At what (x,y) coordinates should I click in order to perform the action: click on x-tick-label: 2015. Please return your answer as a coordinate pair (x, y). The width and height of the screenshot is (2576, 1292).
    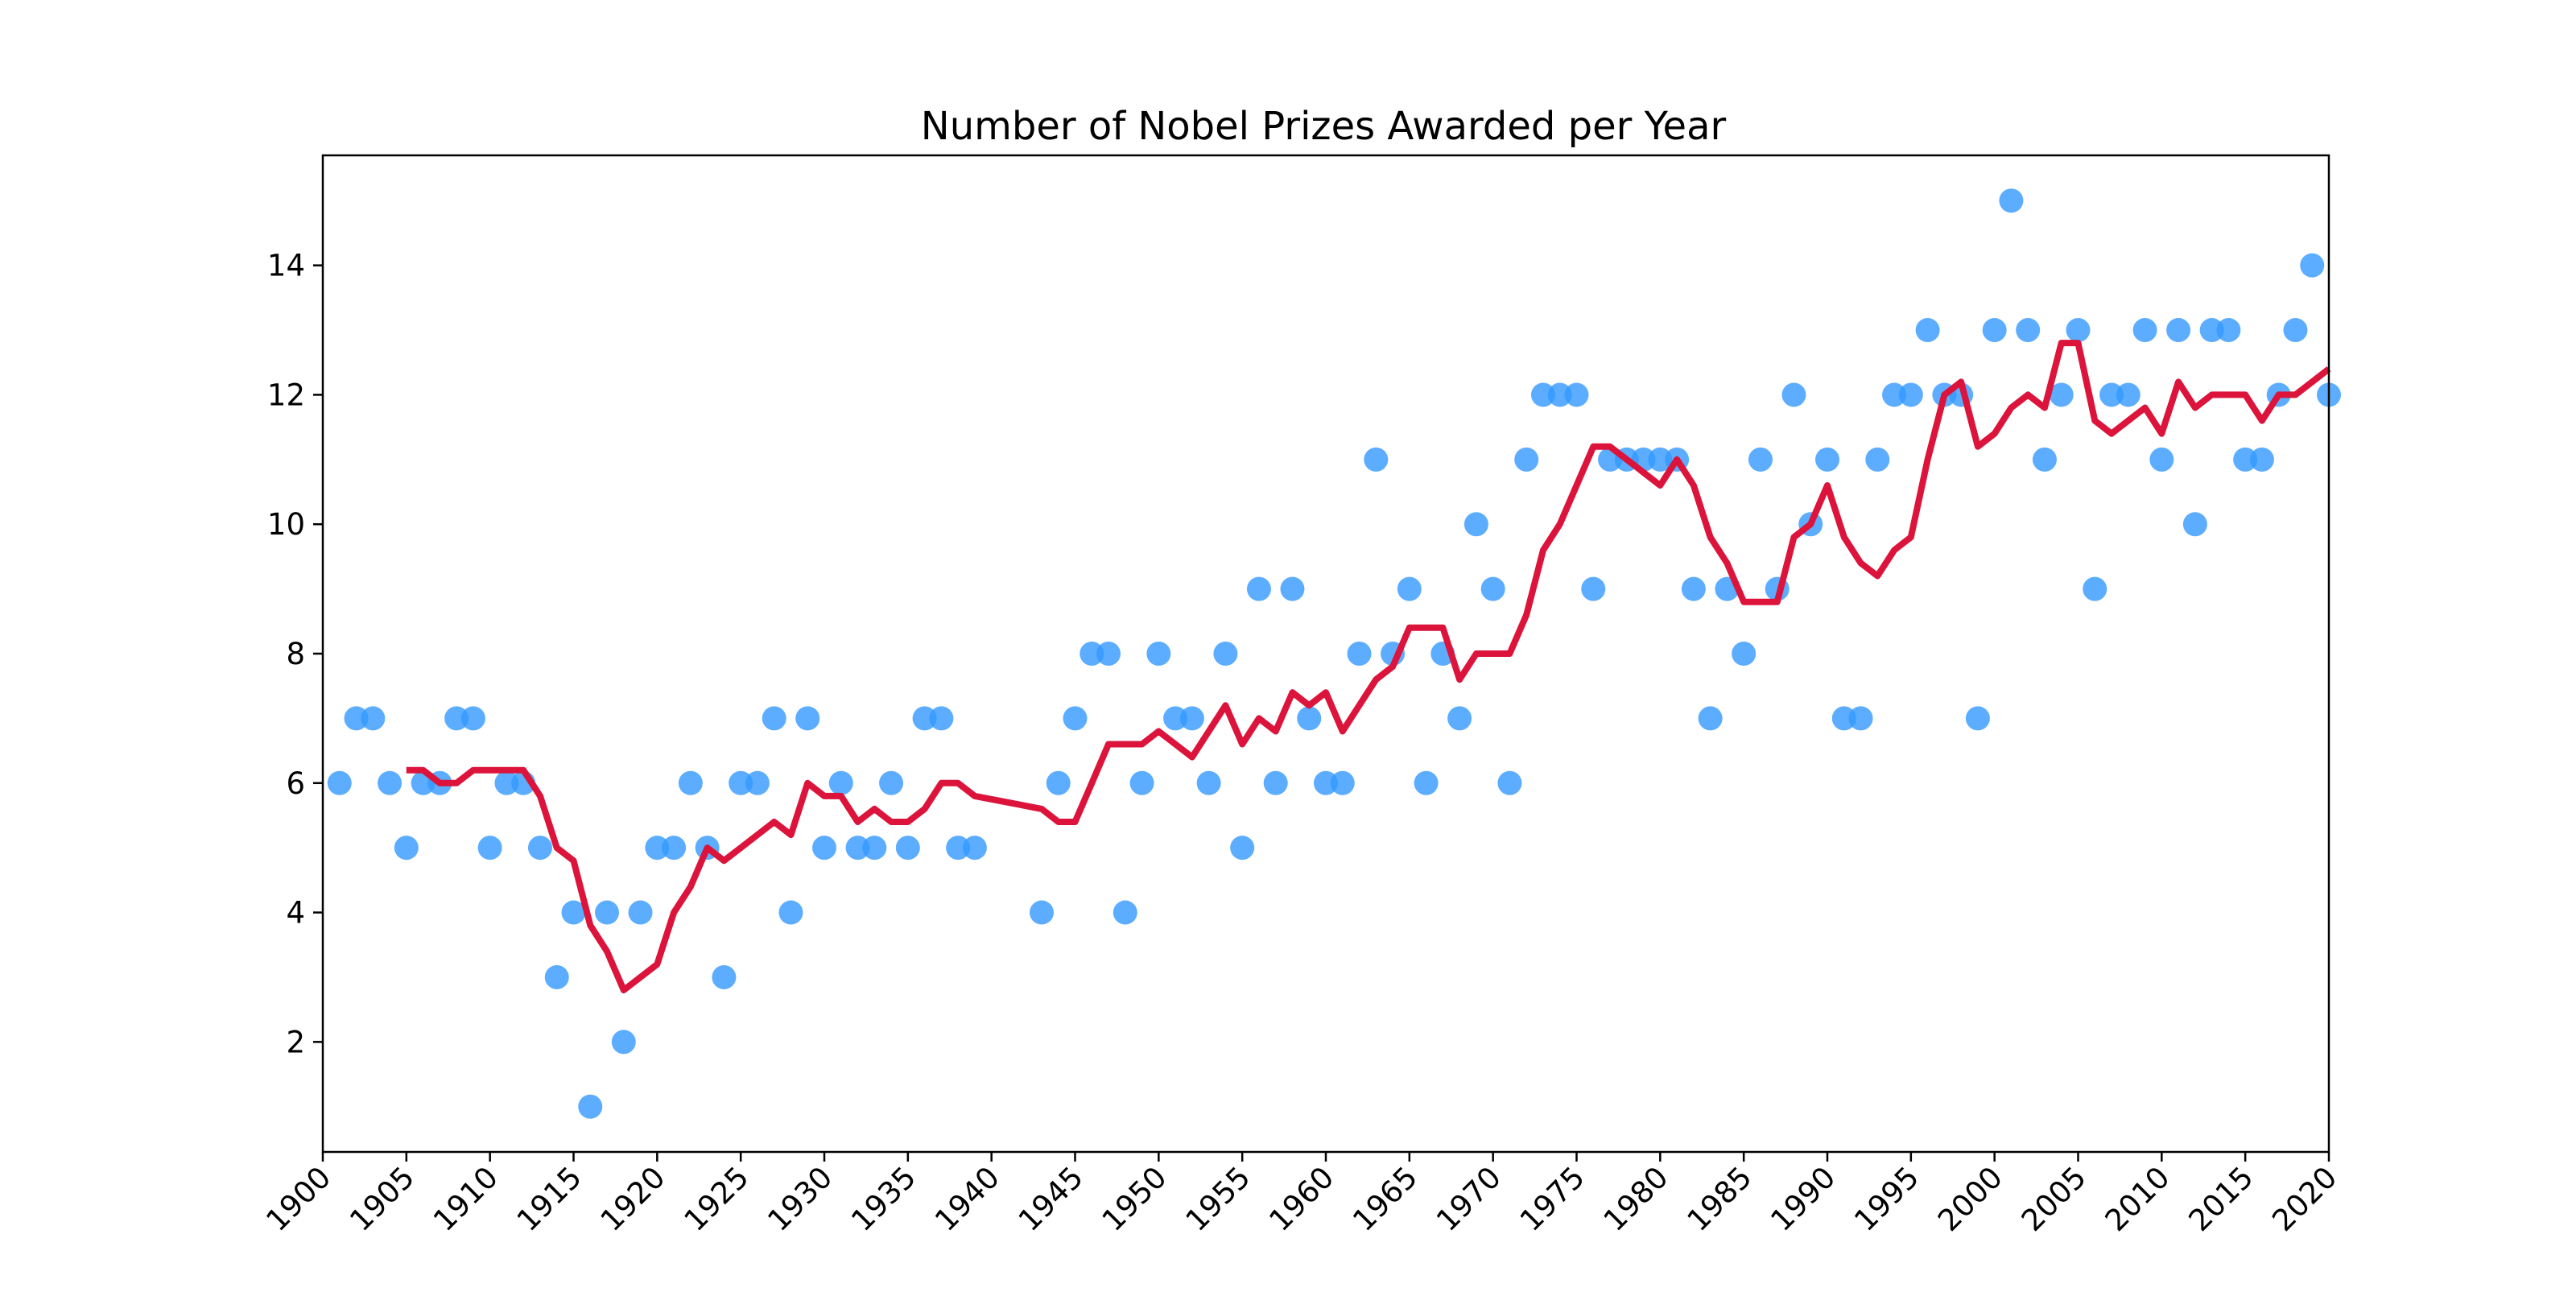
    Looking at the image, I should click on (2221, 1199).